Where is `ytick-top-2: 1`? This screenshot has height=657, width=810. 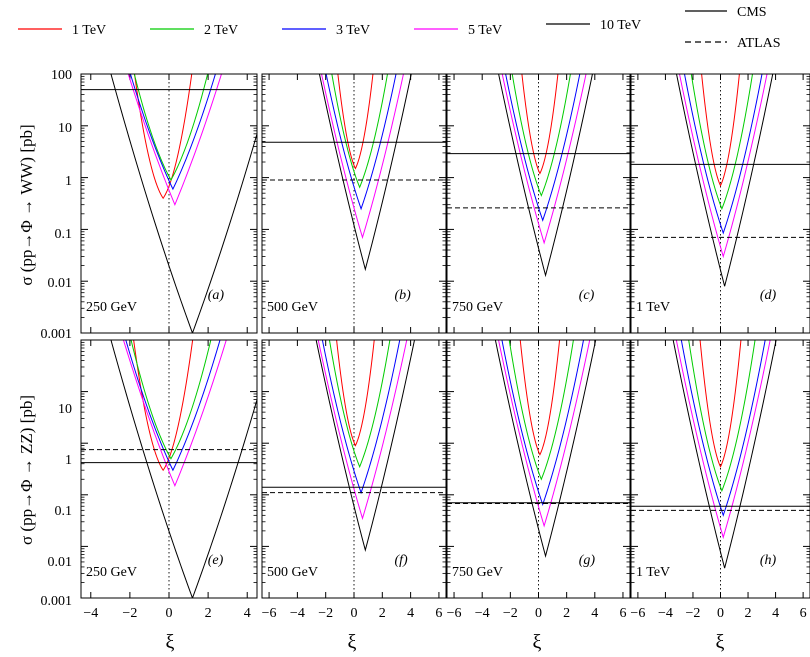
ytick-top-2: 1 is located at coordinates (68, 181).